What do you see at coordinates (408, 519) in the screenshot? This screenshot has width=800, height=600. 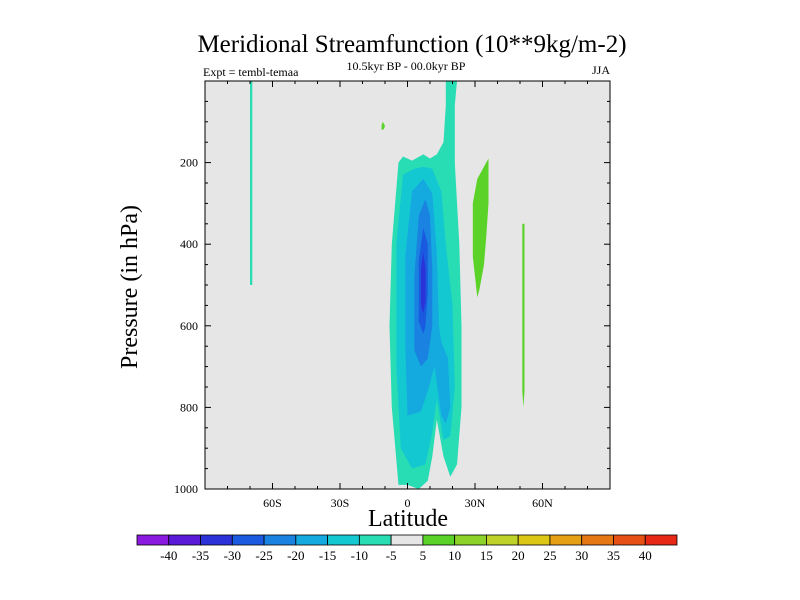 I see `x-axis-label: Latitude` at bounding box center [408, 519].